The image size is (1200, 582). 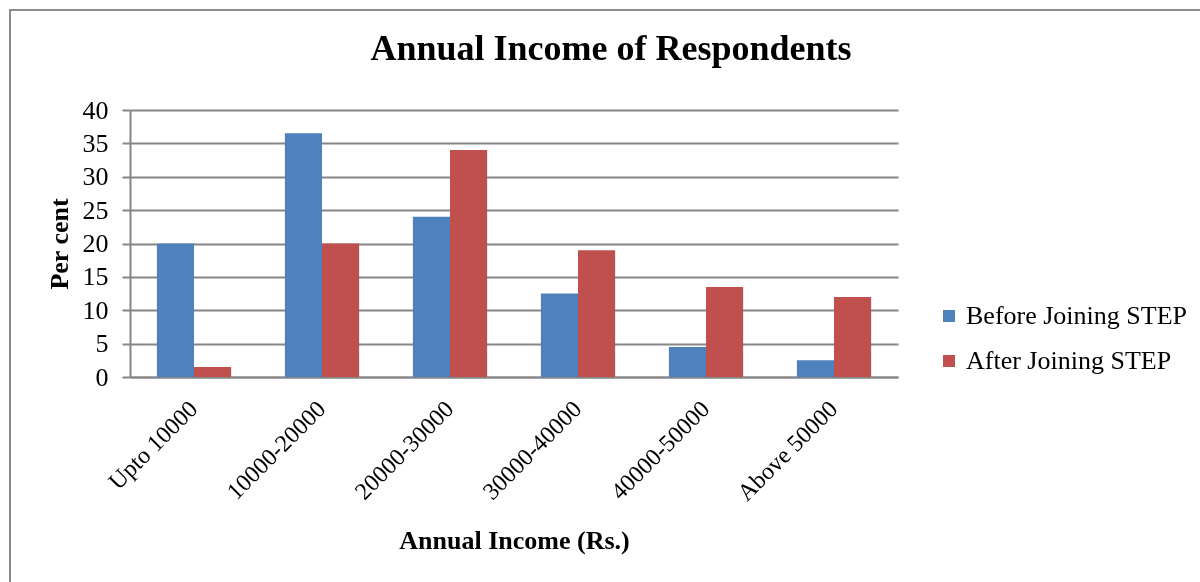 What do you see at coordinates (102, 377) in the screenshot?
I see `y-tick-label: 0` at bounding box center [102, 377].